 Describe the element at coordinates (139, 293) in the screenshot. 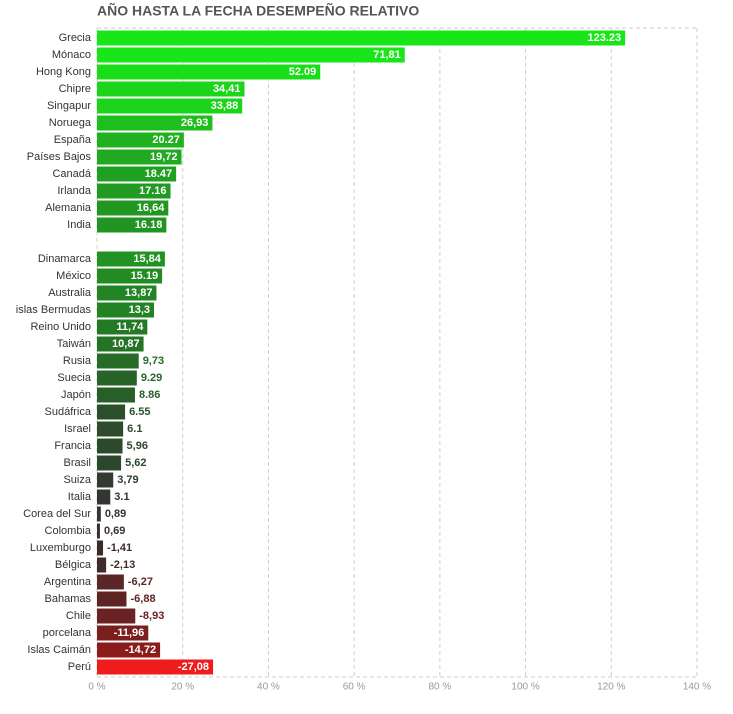

I see `value-label: 13,87` at that location.